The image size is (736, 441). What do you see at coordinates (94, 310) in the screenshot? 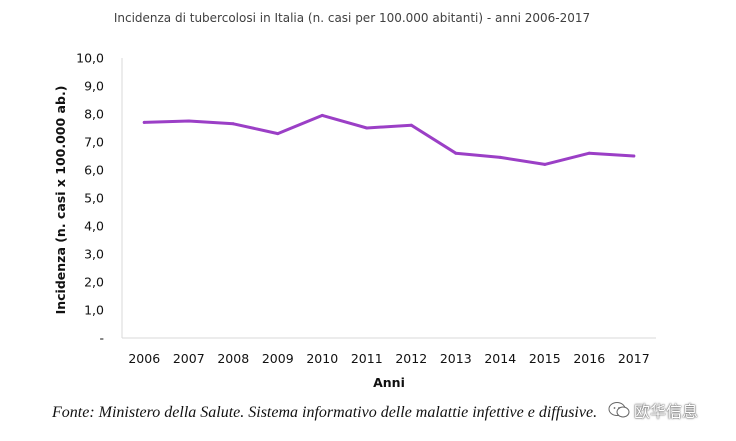
I see `y-tick-label: 1,0` at bounding box center [94, 310].